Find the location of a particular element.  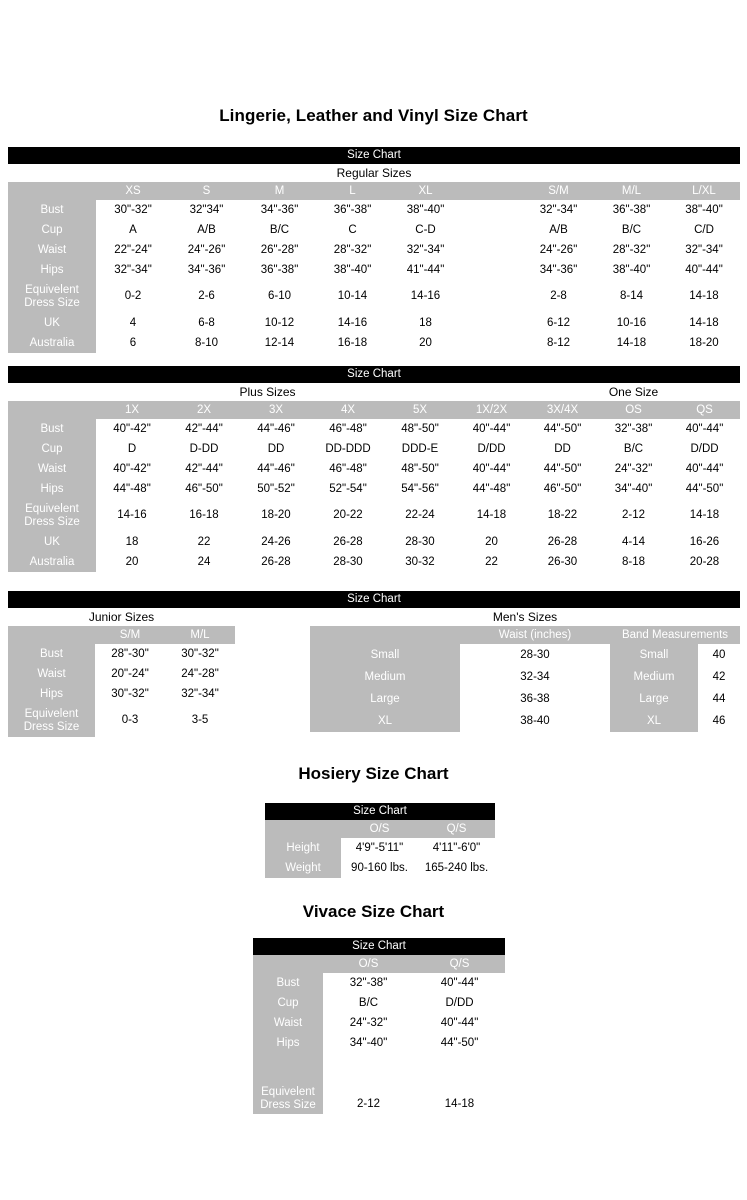

junior-header-row: S/M M/L is located at coordinates (121, 635).